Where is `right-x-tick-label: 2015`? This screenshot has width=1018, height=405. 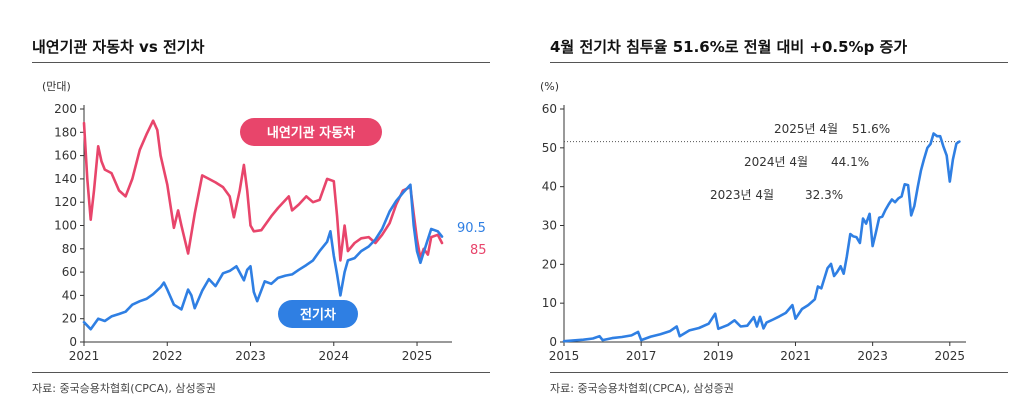 right-x-tick-label: 2015 is located at coordinates (564, 356).